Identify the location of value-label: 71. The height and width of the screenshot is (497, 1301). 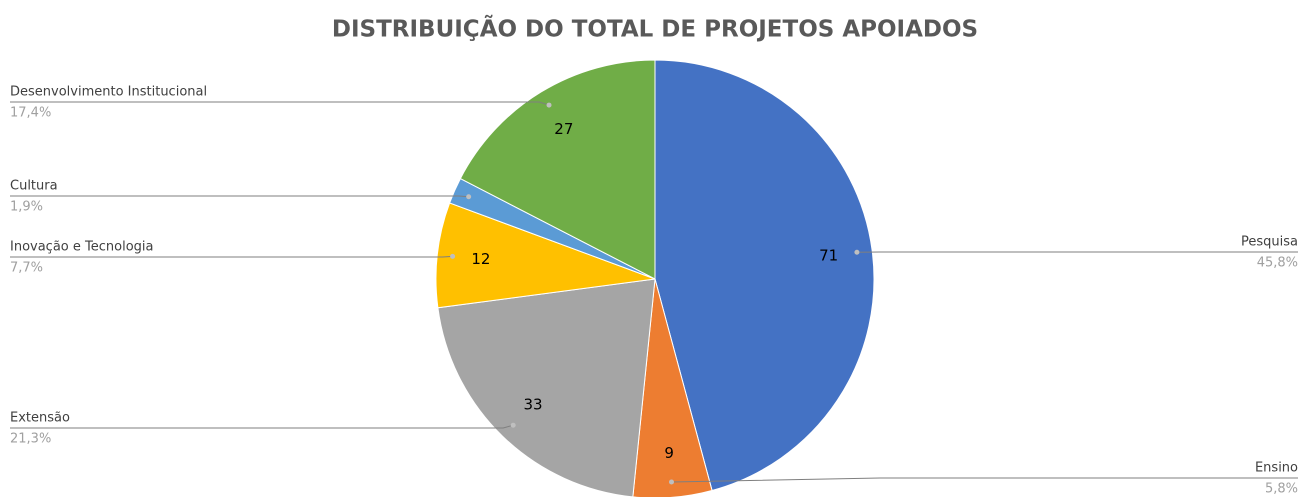
(828, 255).